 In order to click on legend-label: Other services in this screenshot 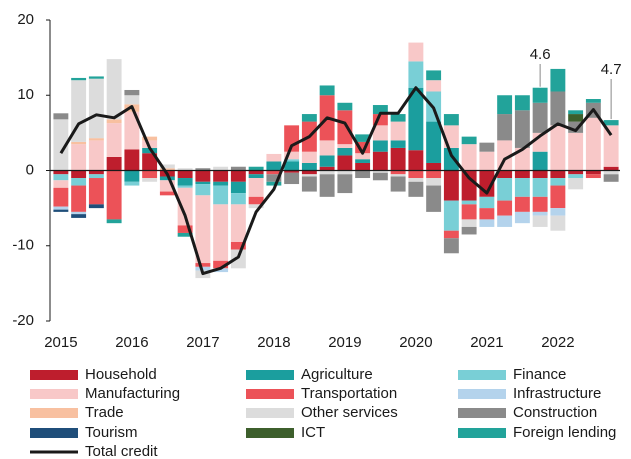, I will do `click(349, 412)`.